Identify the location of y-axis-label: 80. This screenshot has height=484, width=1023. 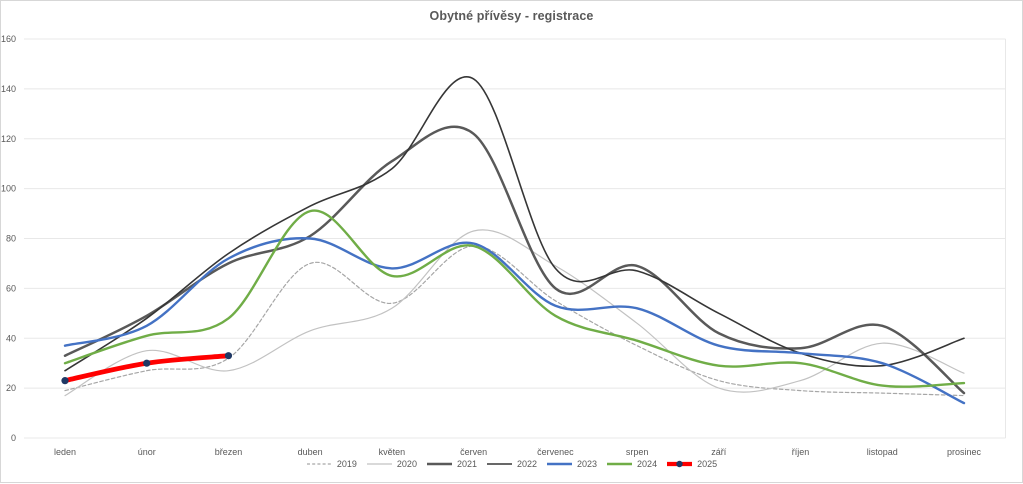
(11, 239).